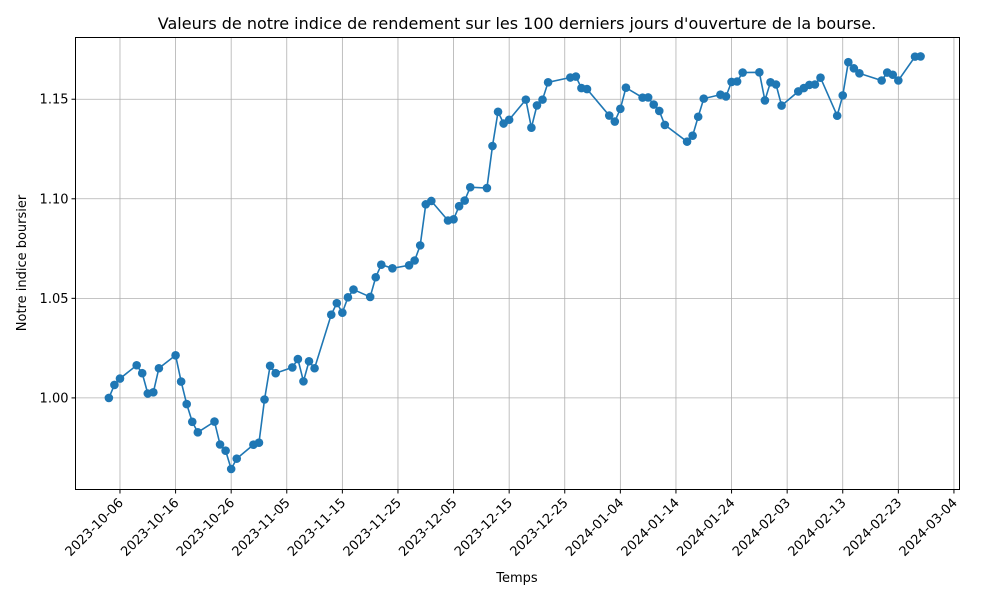  What do you see at coordinates (54, 398) in the screenshot?
I see `y-tick-label: 1.00` at bounding box center [54, 398].